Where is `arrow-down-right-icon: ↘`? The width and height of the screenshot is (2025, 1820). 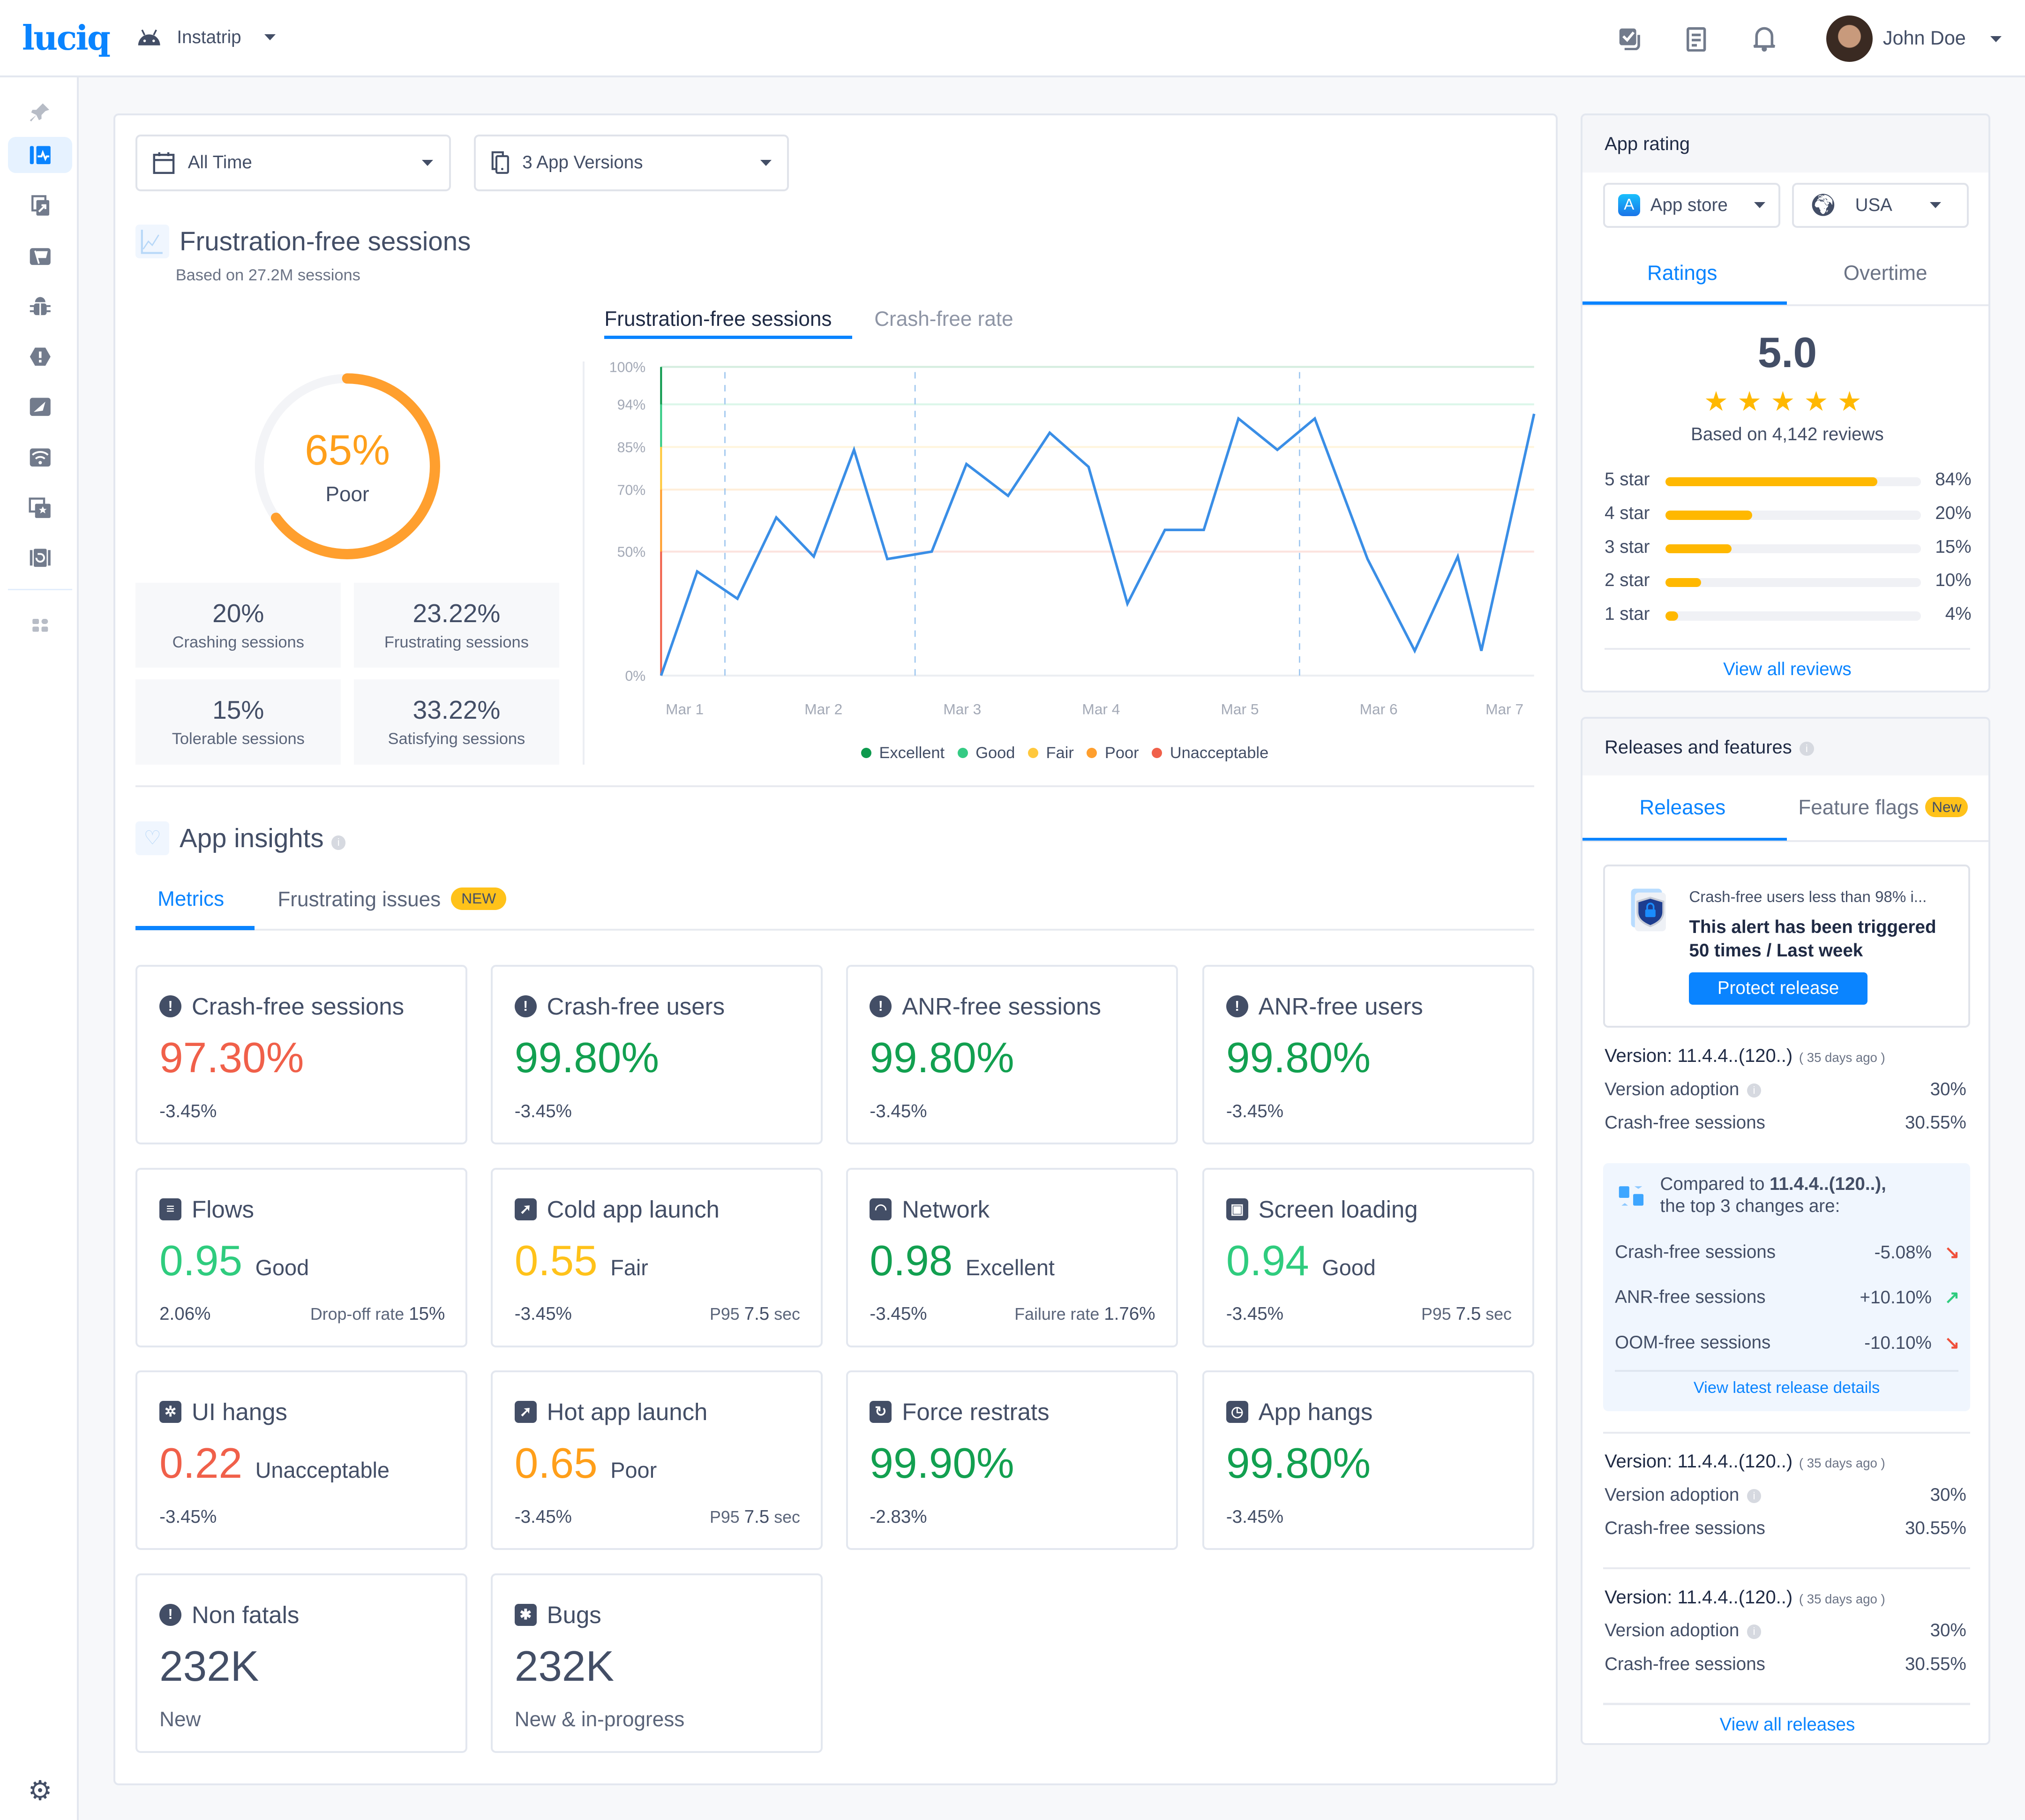
arrow-down-right-icon: ↘ is located at coordinates (1952, 1252).